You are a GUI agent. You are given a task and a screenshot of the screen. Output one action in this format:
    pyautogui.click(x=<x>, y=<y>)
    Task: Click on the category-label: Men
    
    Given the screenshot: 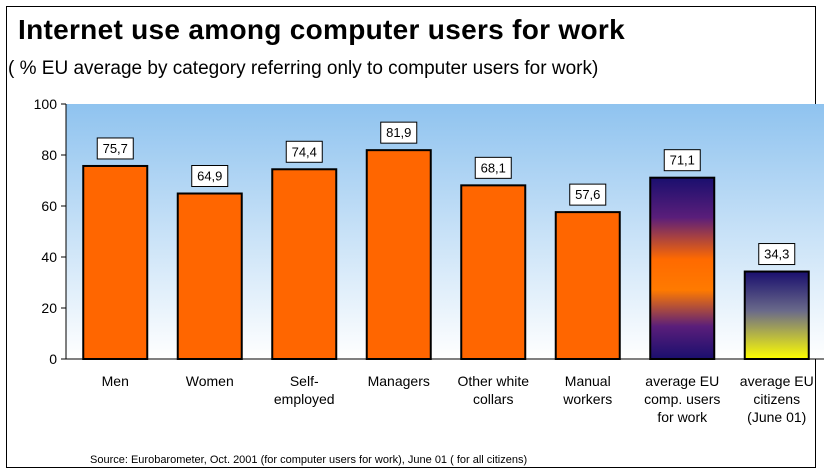 What is the action you would take?
    pyautogui.click(x=115, y=381)
    